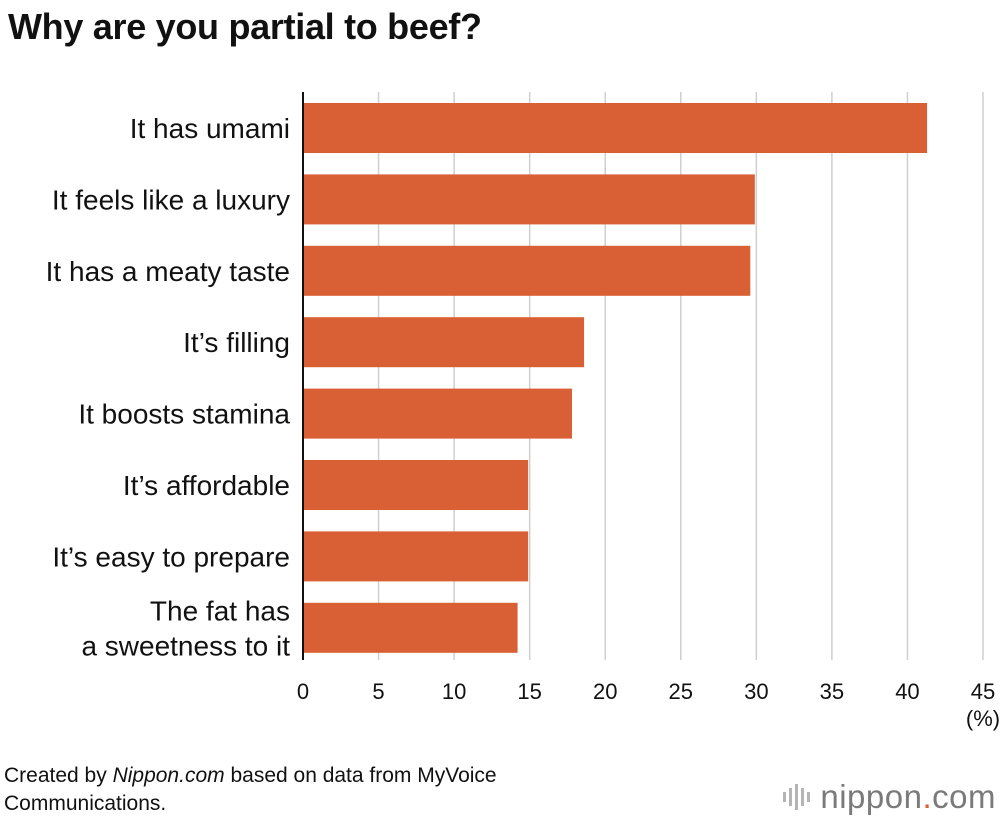 The width and height of the screenshot is (1000, 824). What do you see at coordinates (646, 691) in the screenshot?
I see `x-tick-labels: 0 5 10 15 20 25 30 35 40 45` at bounding box center [646, 691].